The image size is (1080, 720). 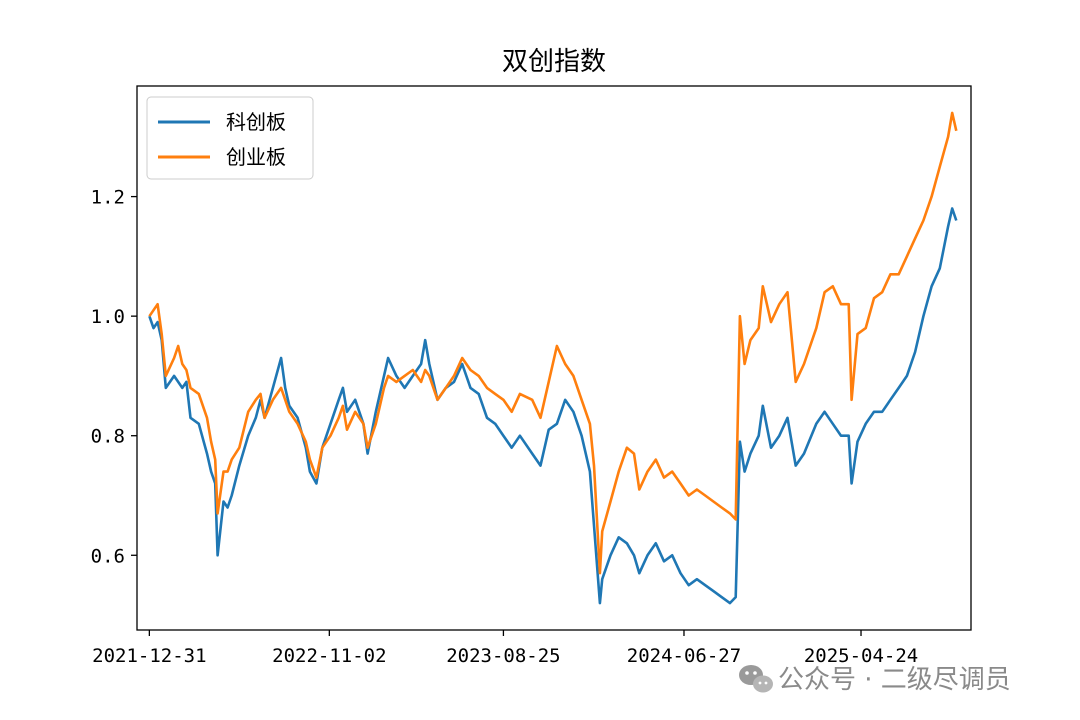 I want to click on x-tick-label: 2025-04-24, so click(x=861, y=656).